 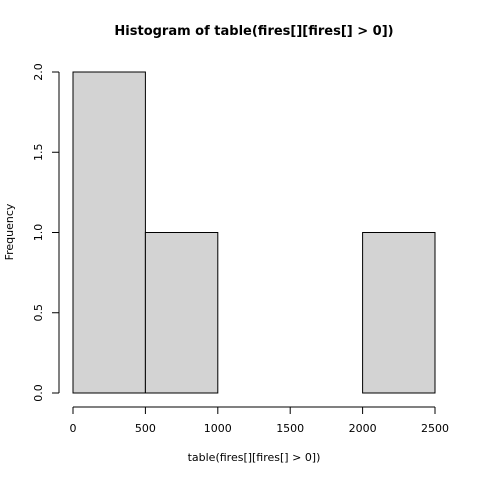 What do you see at coordinates (259, 420) in the screenshot?
I see `x-axis: 0 500 1000 1500 2000 2500` at bounding box center [259, 420].